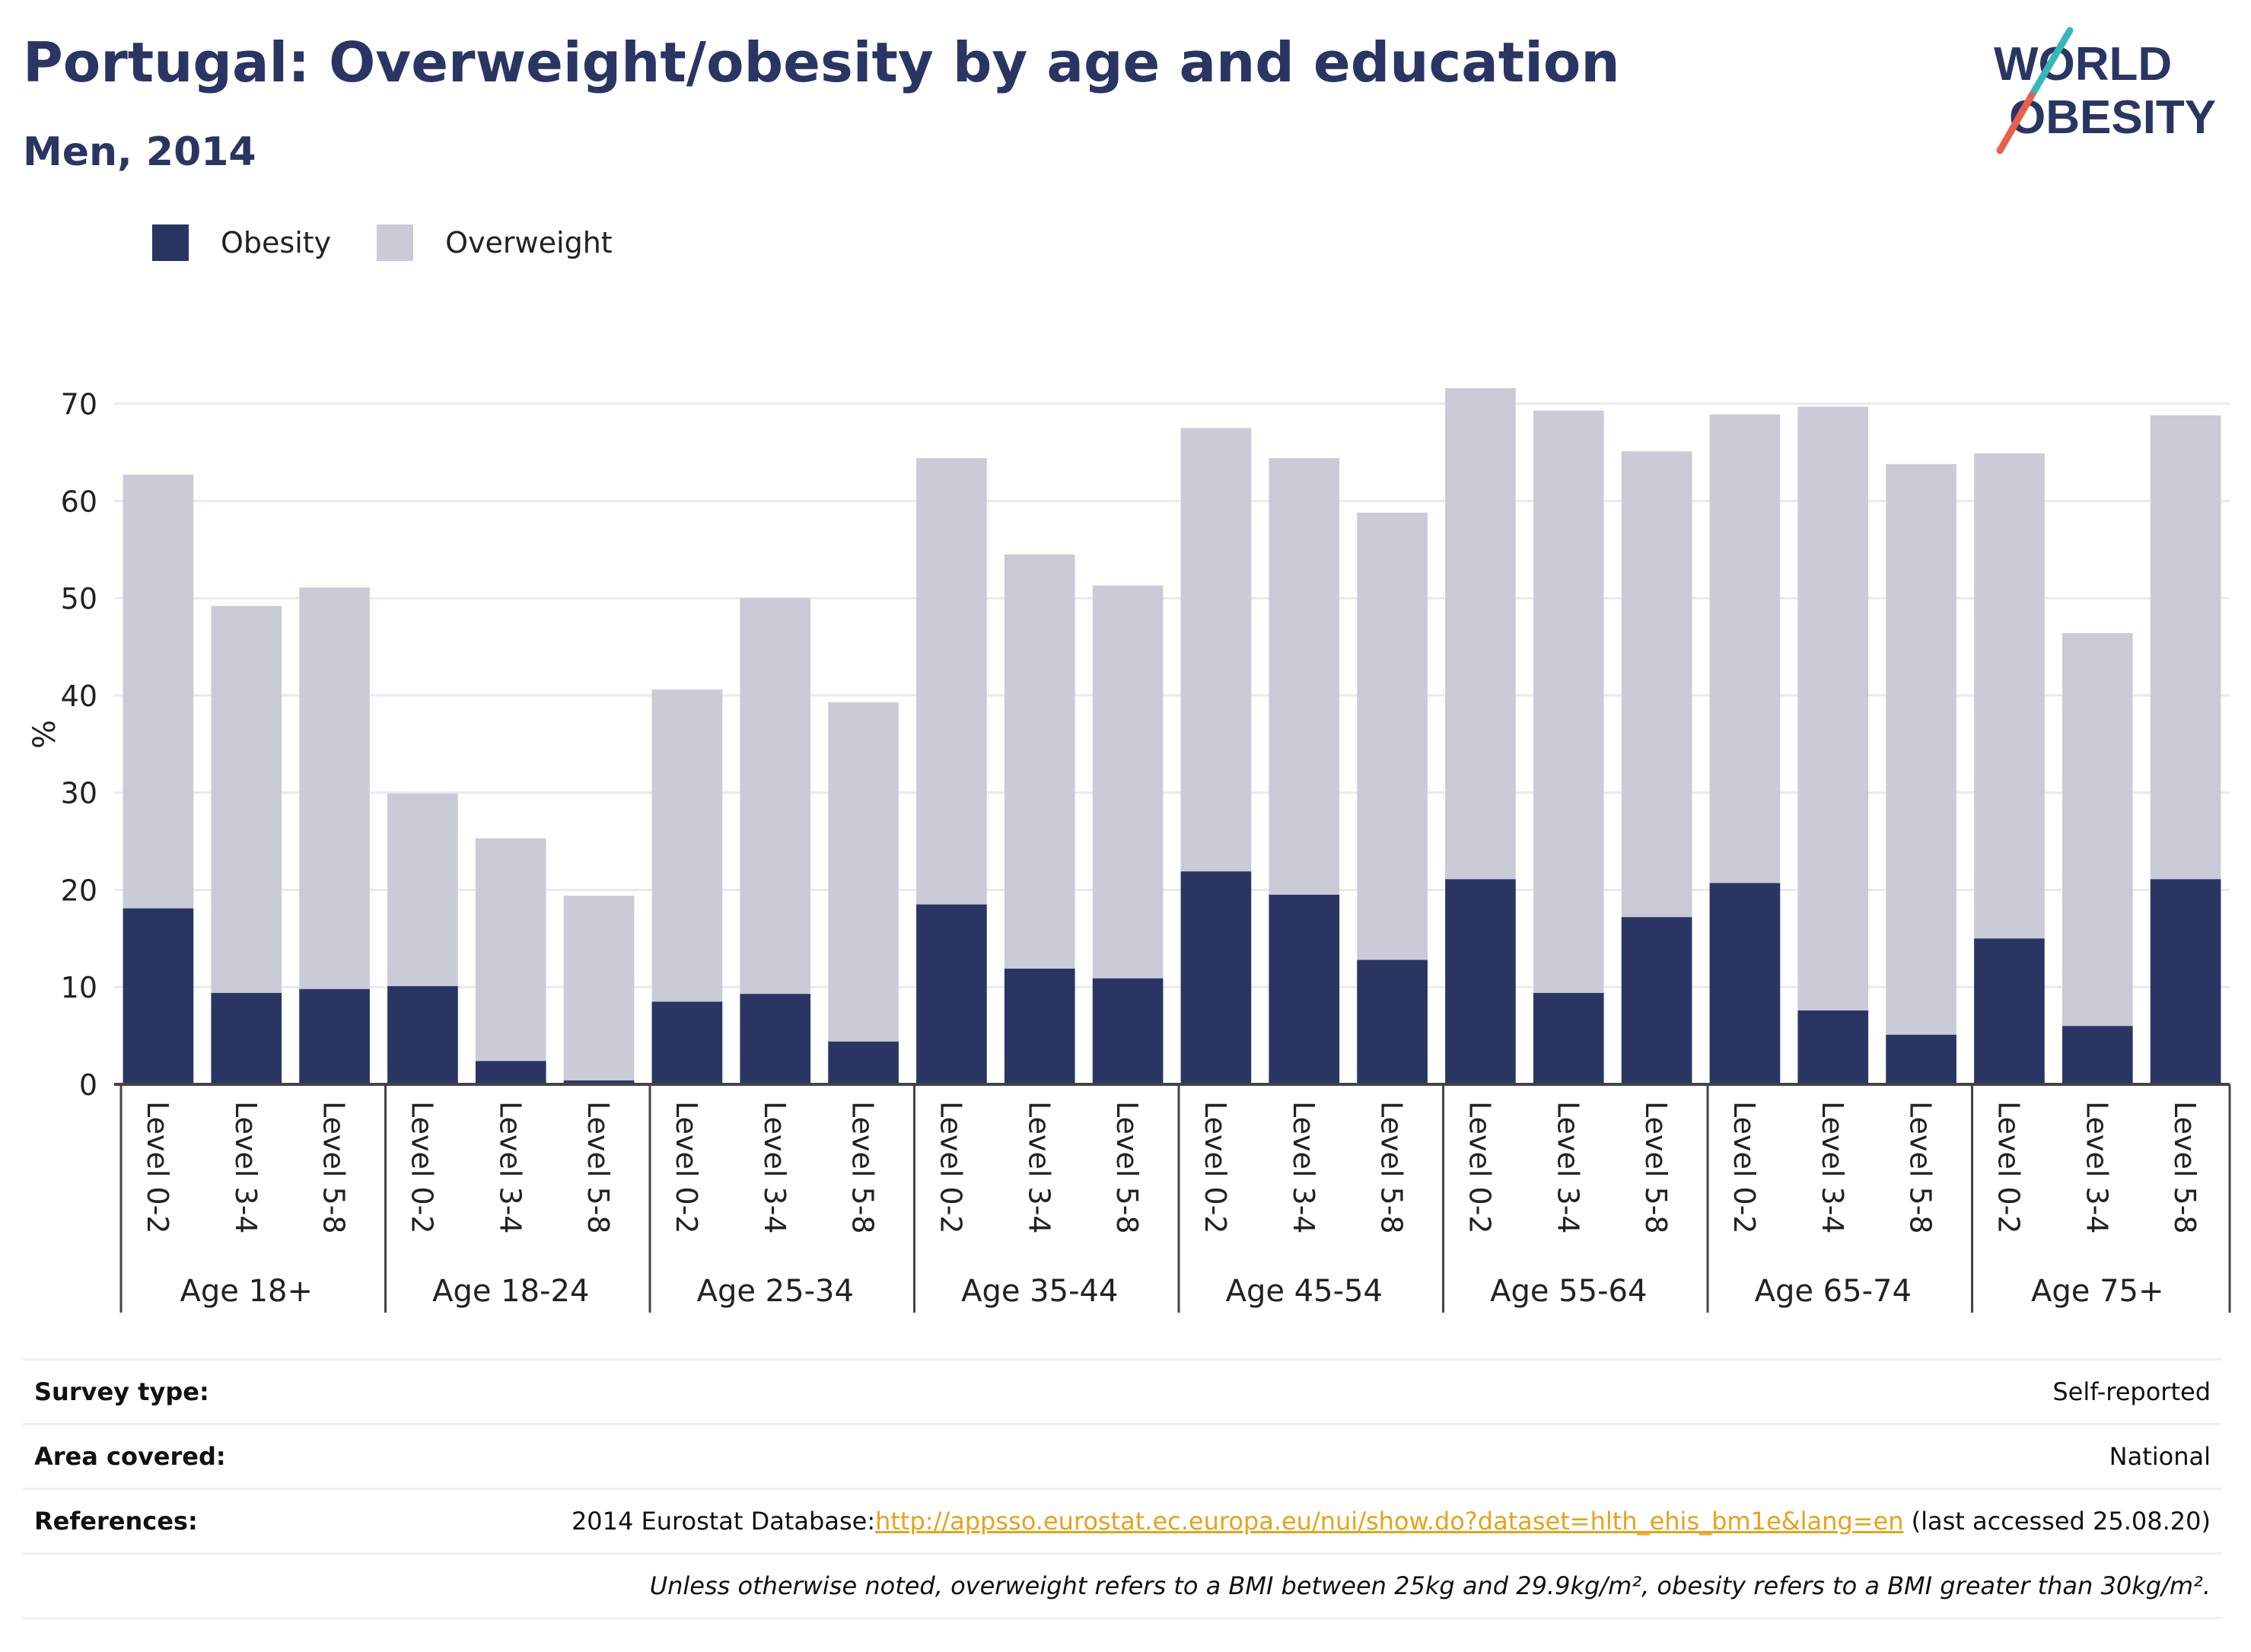 The width and height of the screenshot is (2251, 1652). What do you see at coordinates (1304, 1291) in the screenshot?
I see `group-label: Age 45-54` at bounding box center [1304, 1291].